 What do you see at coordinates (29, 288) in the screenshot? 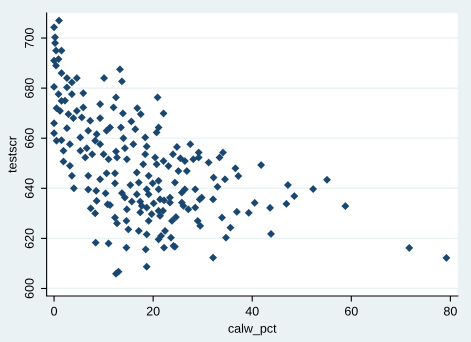
I see `y-tick-label: 600` at bounding box center [29, 288].